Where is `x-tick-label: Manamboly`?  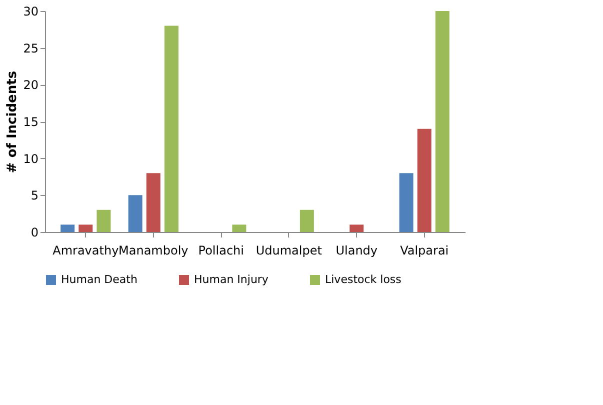
x-tick-label: Manamboly is located at coordinates (153, 251).